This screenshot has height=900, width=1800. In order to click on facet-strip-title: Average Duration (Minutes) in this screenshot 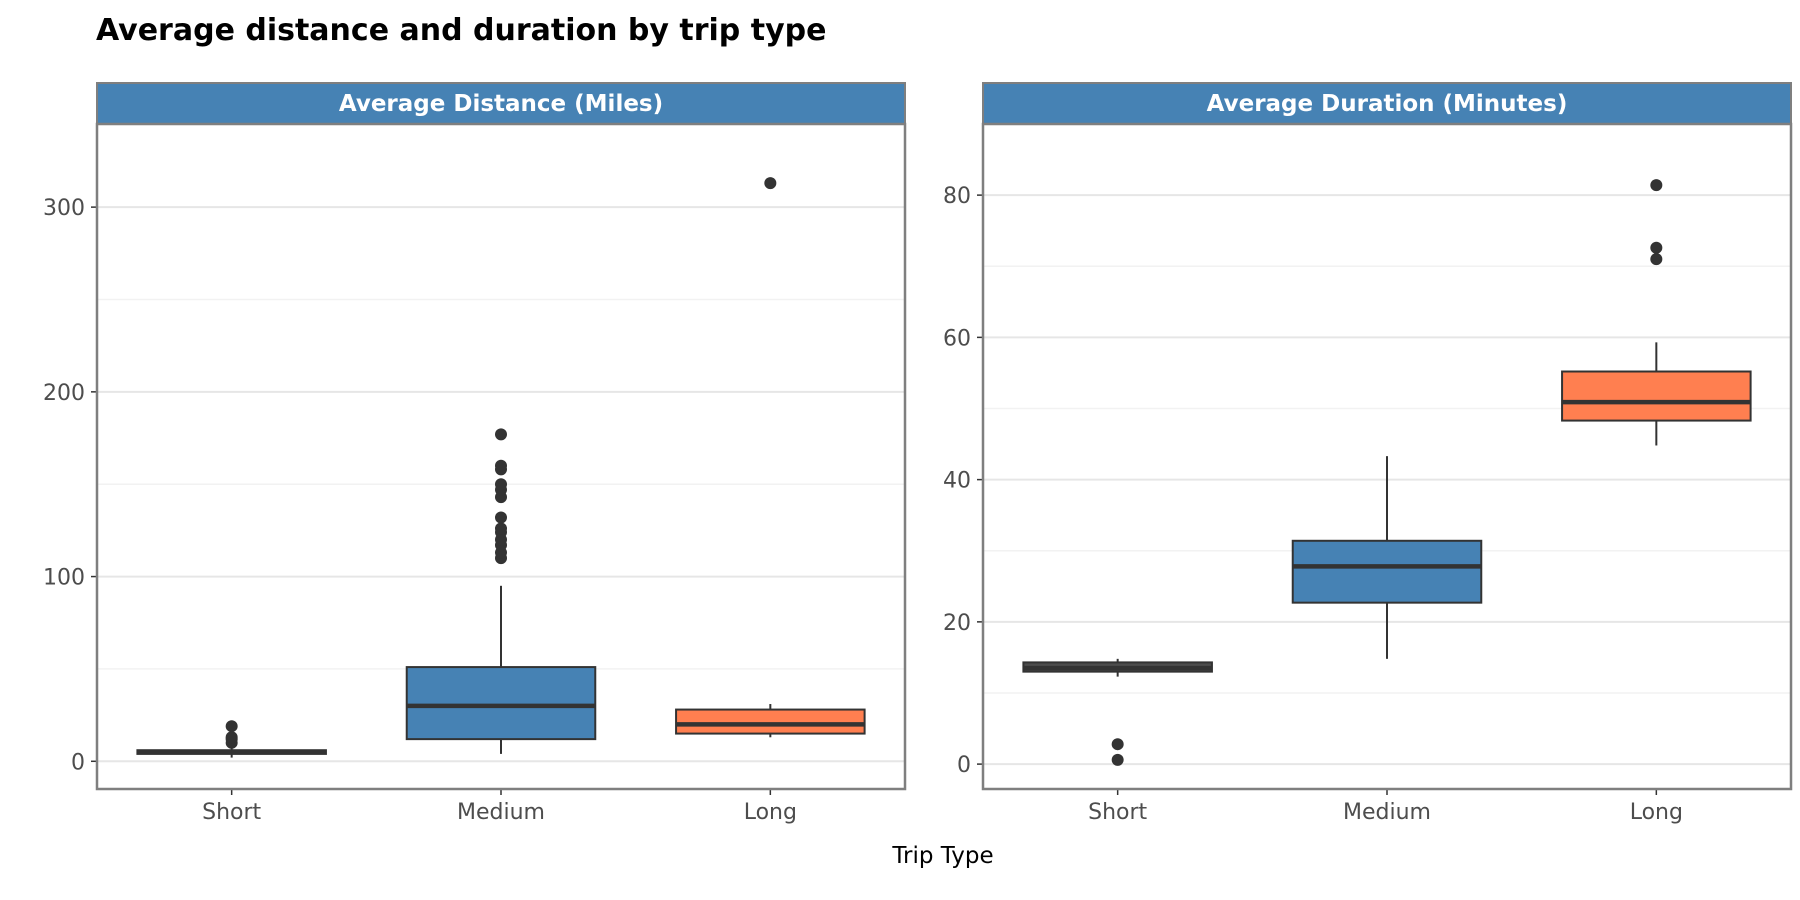, I will do `click(1387, 104)`.